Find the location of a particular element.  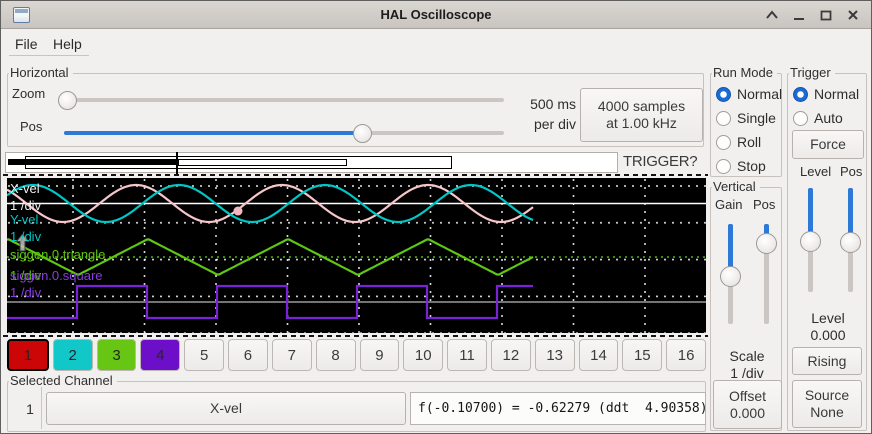

scale-readout: Scale 1 /div is located at coordinates (747, 365).